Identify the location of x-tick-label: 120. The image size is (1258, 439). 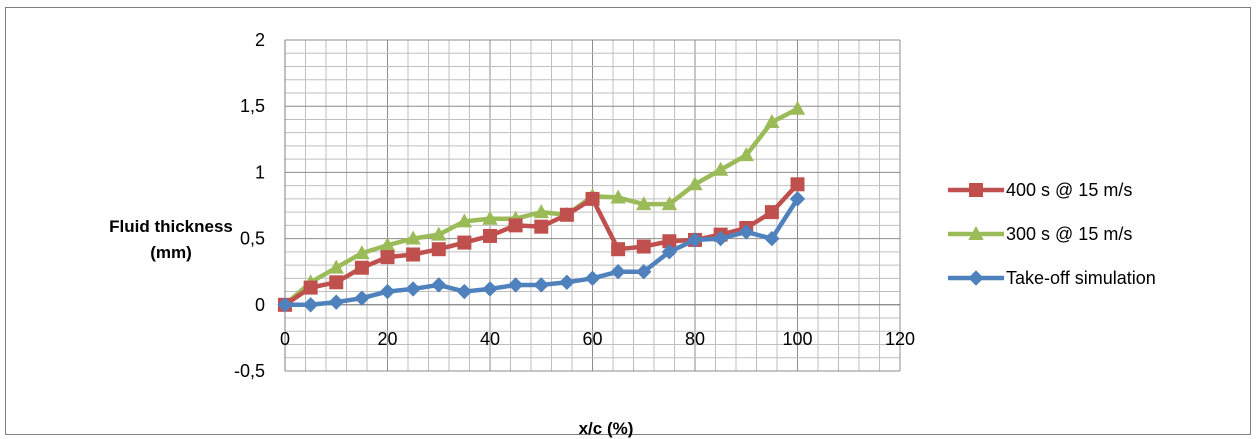
(900, 339).